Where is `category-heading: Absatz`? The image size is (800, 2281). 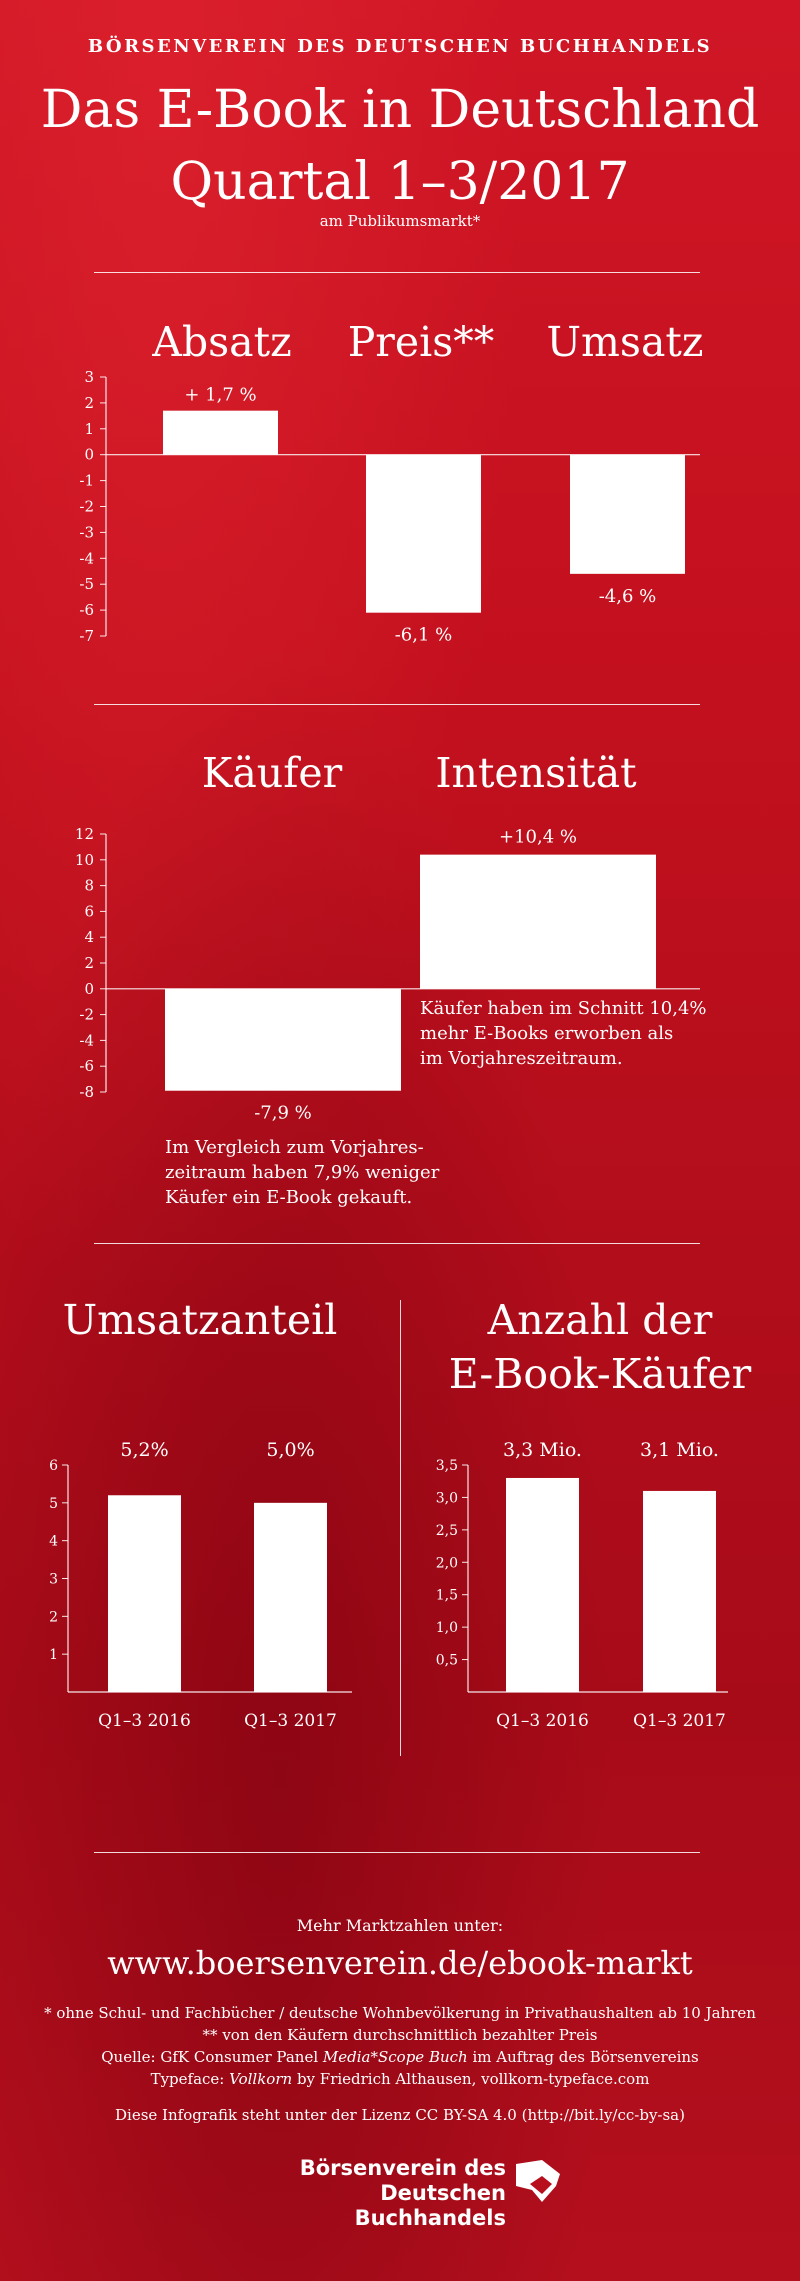
category-heading: Absatz is located at coordinates (221, 342).